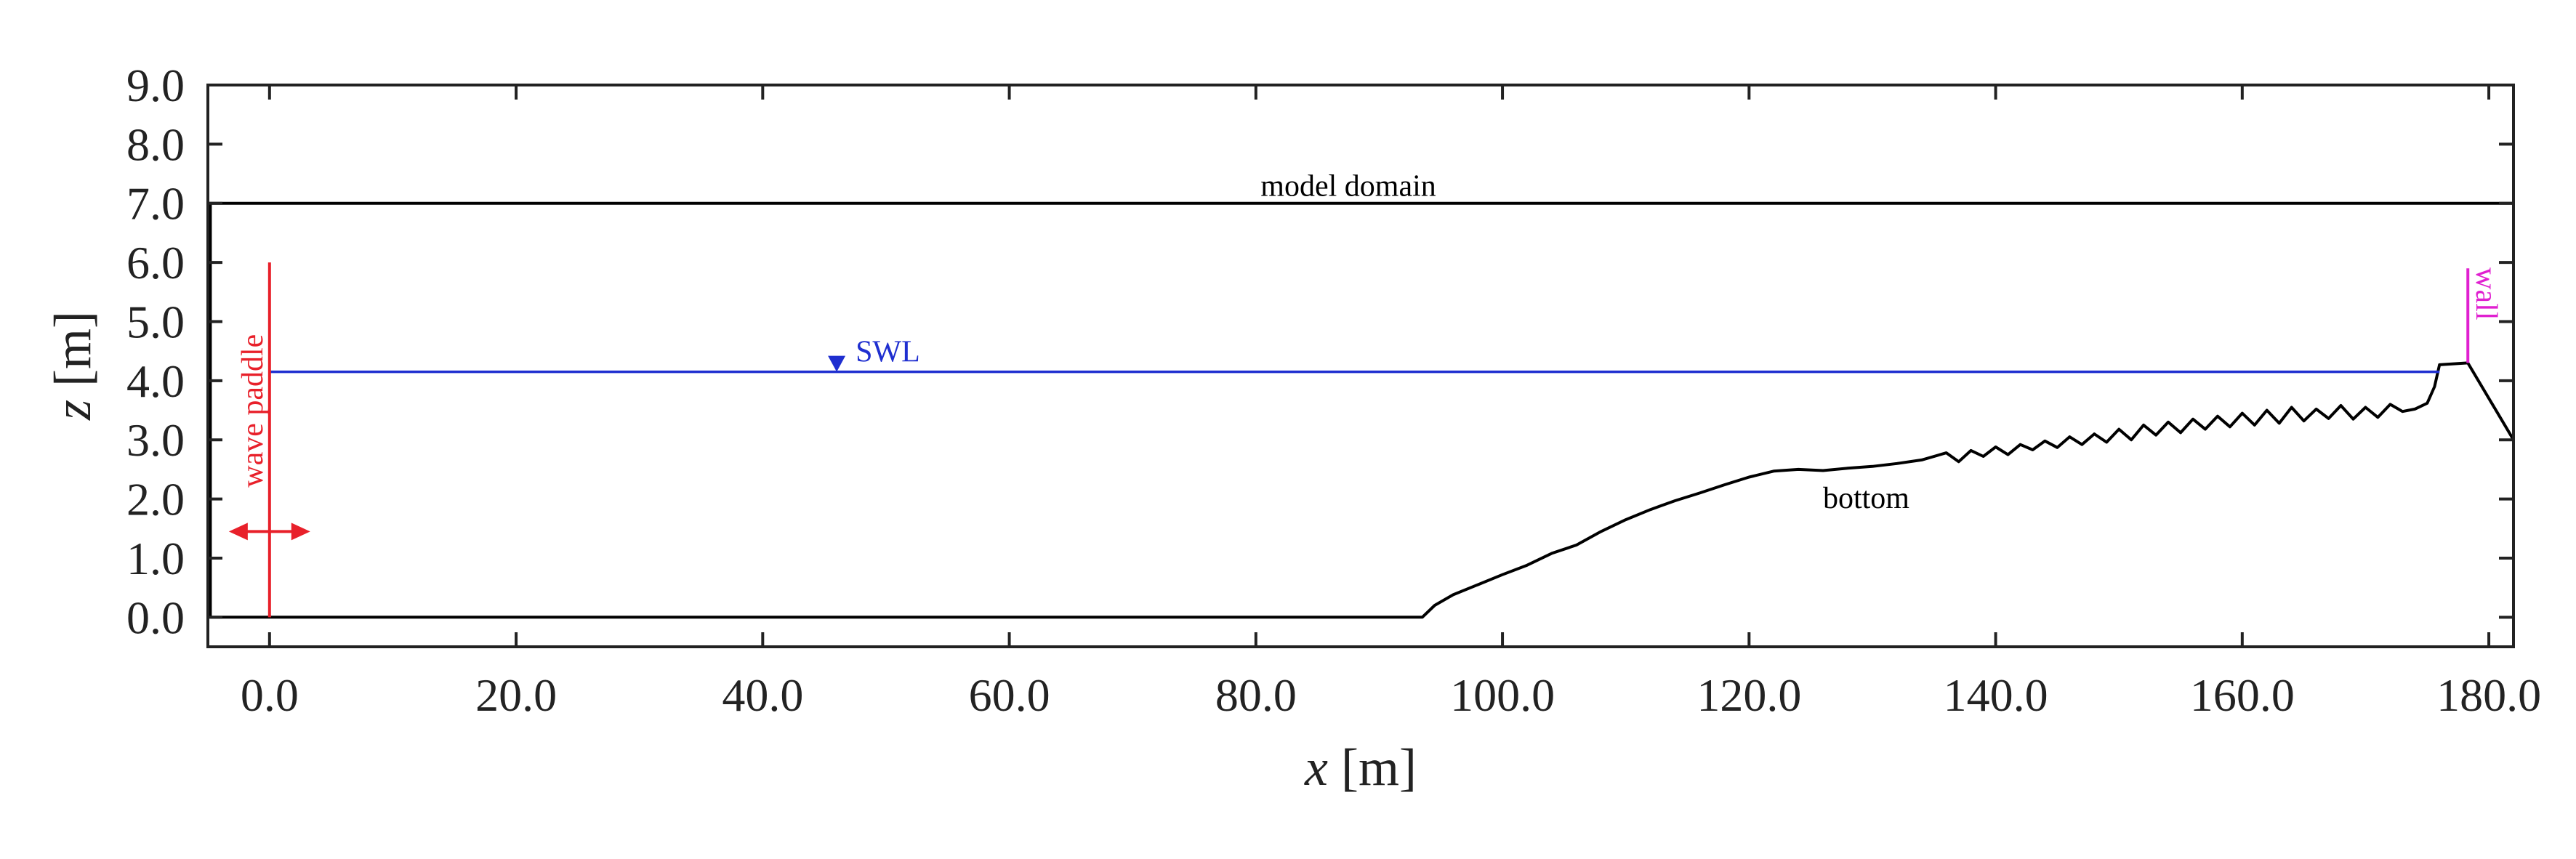 The image size is (2576, 859). What do you see at coordinates (155, 204) in the screenshot?
I see `y-tick-label: 7.0` at bounding box center [155, 204].